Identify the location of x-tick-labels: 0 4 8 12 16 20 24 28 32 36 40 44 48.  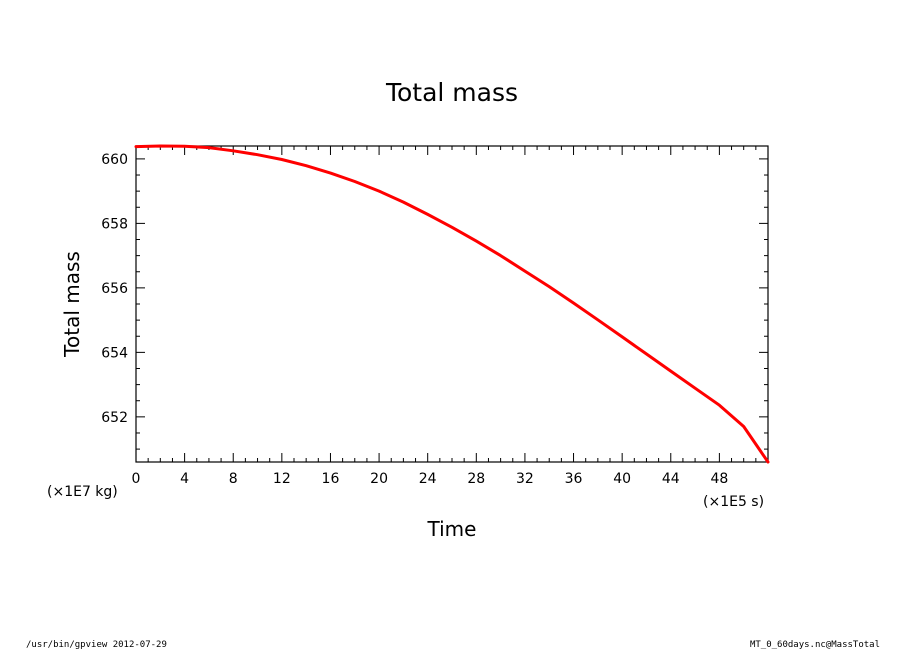
(430, 479).